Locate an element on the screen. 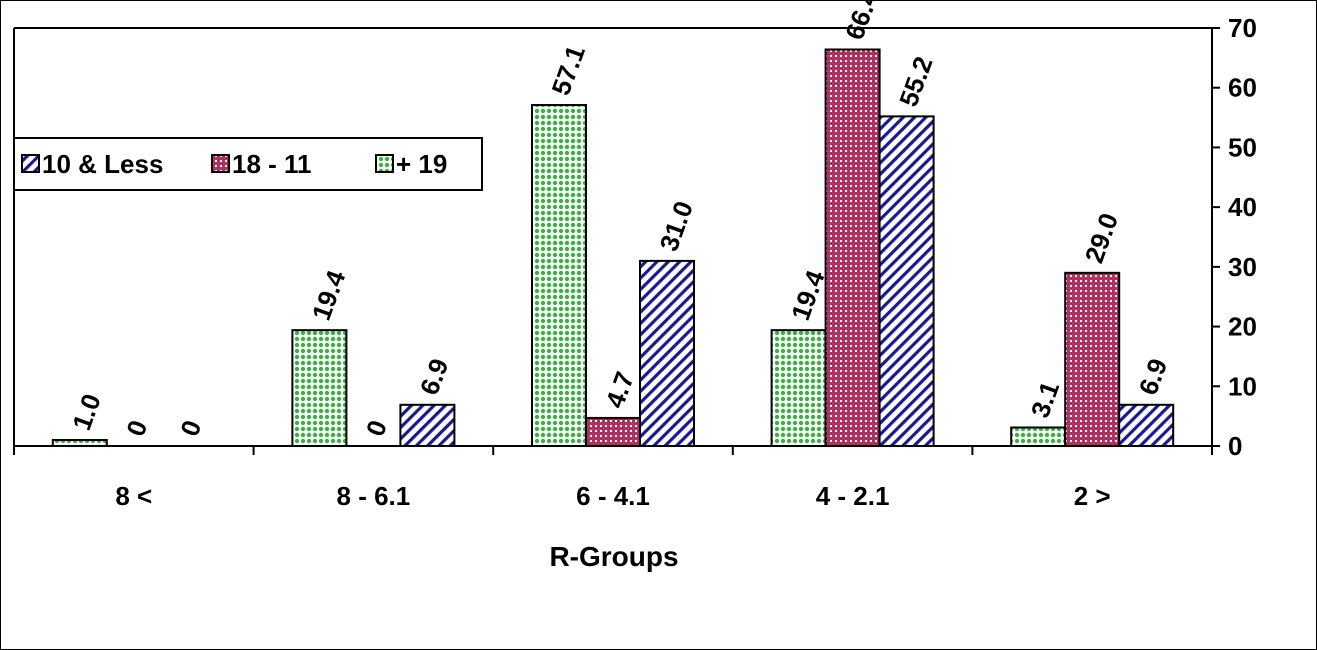  data-label: 31.0 is located at coordinates (676, 226).